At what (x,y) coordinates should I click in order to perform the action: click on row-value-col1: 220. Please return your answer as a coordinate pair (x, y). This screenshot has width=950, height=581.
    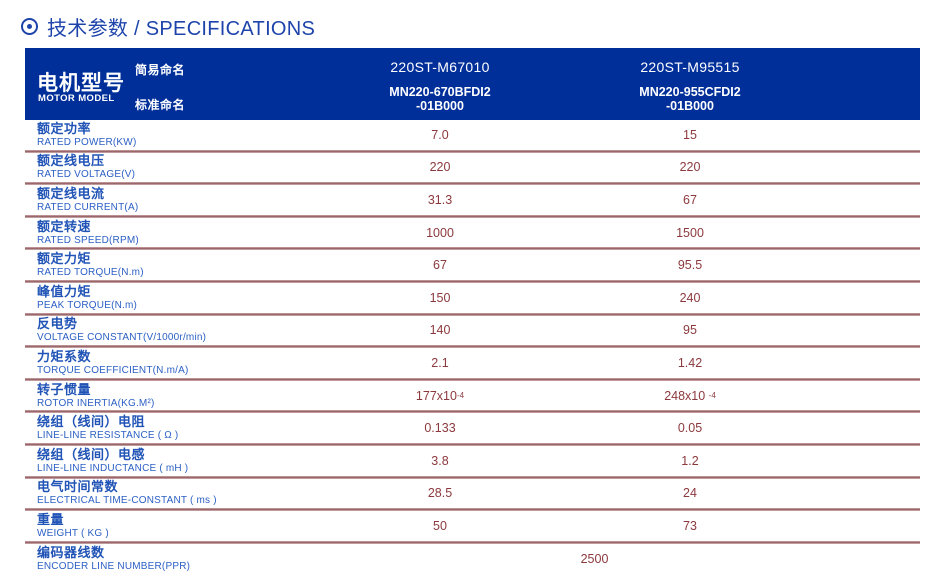
    Looking at the image, I should click on (440, 167).